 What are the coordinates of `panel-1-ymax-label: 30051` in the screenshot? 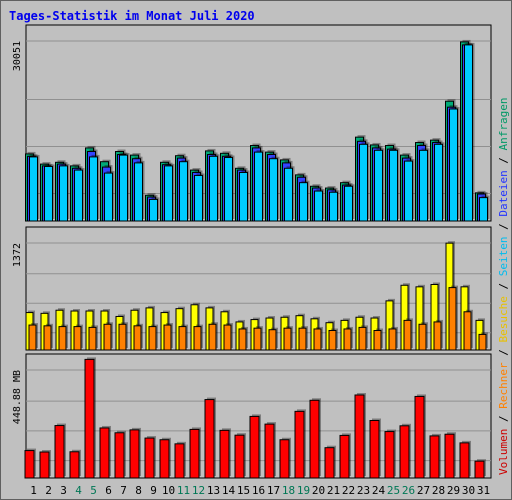 It's located at (17, 56).